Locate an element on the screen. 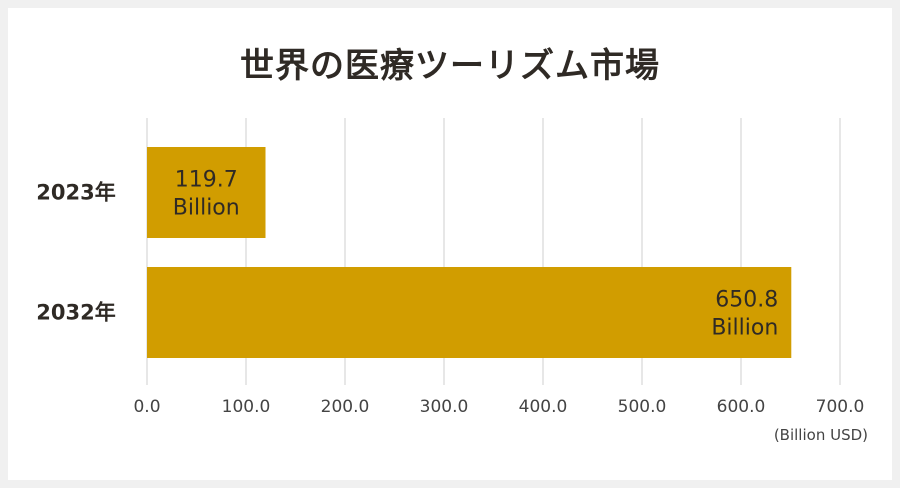  x-tick-label: 100.0 is located at coordinates (246, 407).